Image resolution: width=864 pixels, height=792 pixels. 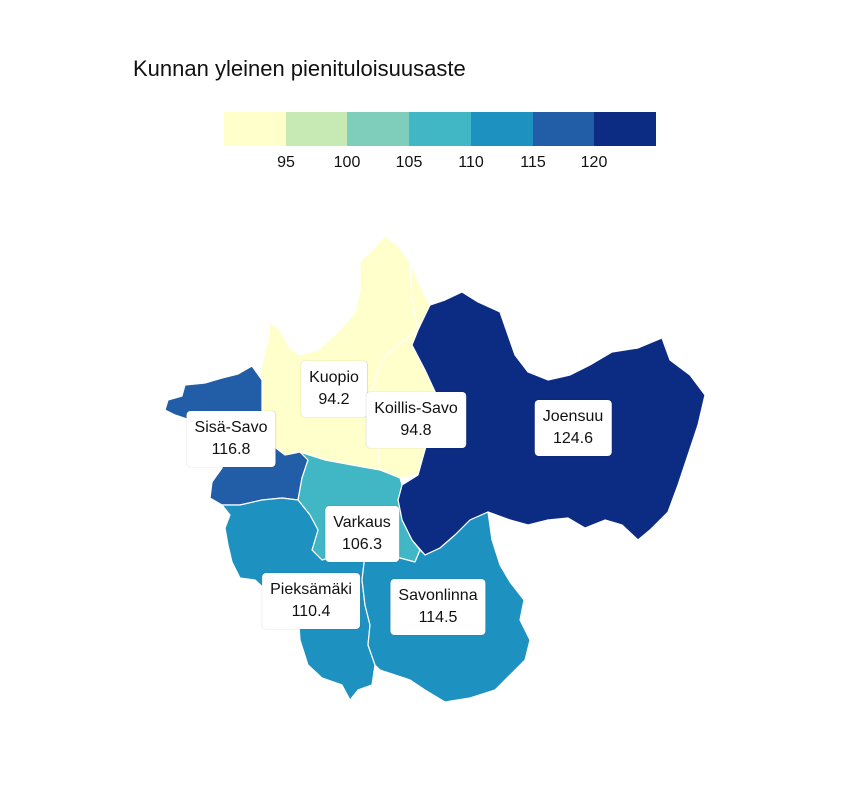 What do you see at coordinates (362, 534) in the screenshot?
I see `region-label-varkaus: Varkaus 106.3` at bounding box center [362, 534].